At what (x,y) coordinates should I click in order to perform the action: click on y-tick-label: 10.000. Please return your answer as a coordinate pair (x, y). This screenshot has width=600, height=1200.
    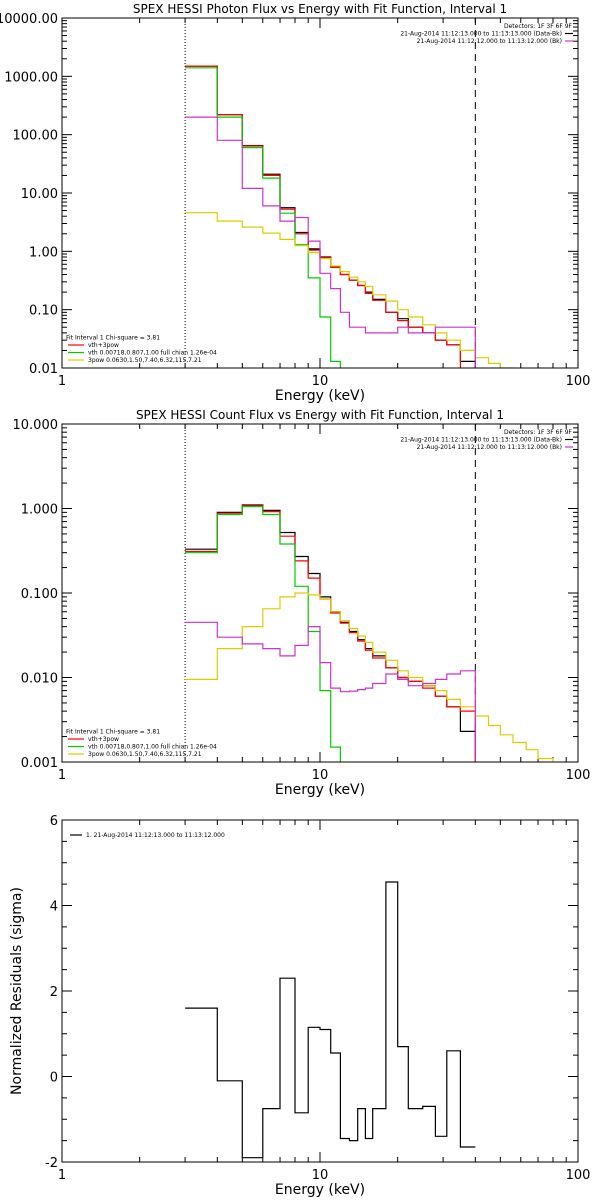
    Looking at the image, I should click on (36, 425).